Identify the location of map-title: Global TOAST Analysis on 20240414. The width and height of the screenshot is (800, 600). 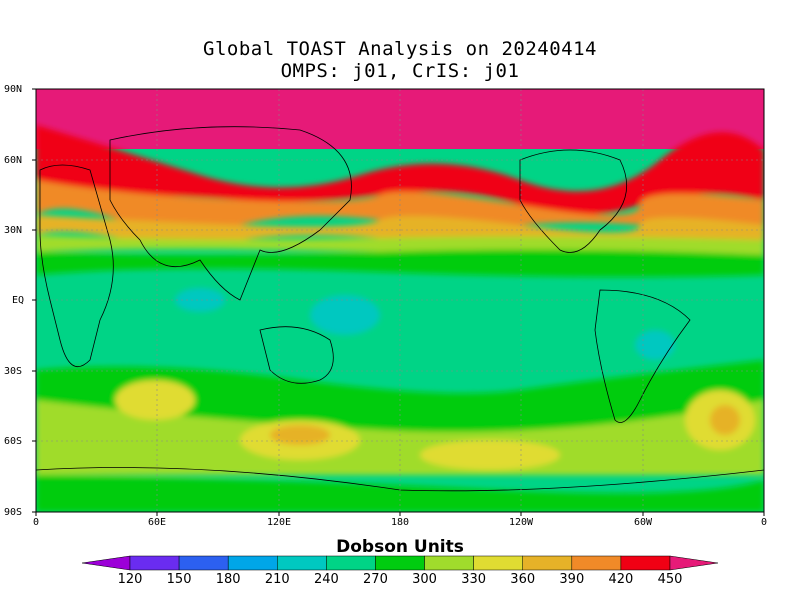
(400, 49).